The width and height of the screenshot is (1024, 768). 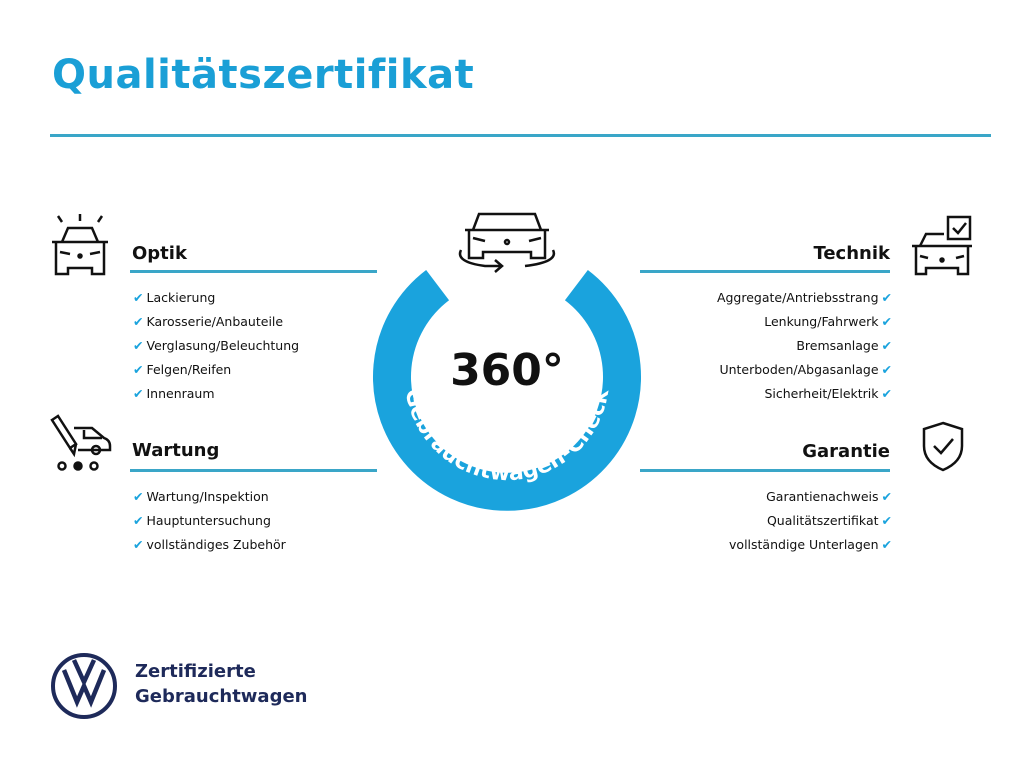 What do you see at coordinates (174, 393) in the screenshot?
I see `list-item: ✔ Innenraum` at bounding box center [174, 393].